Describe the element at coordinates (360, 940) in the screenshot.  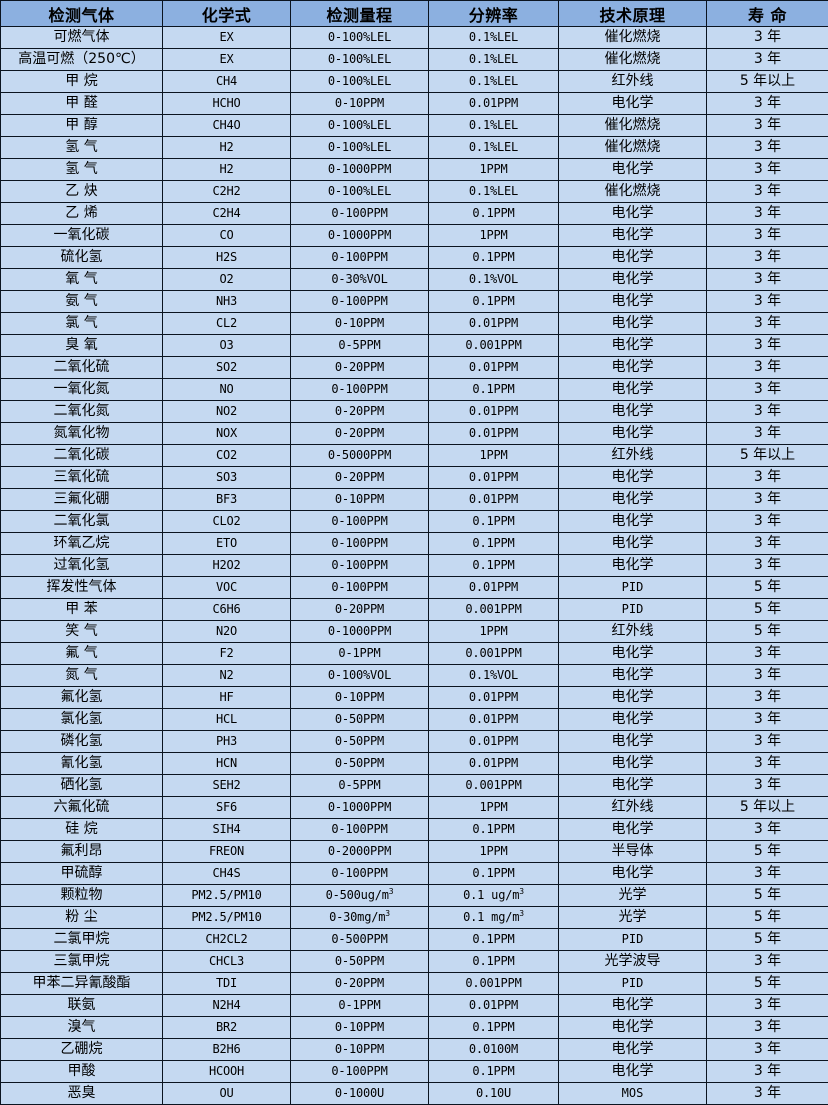
I see `cell-range: 0-500PPM` at that location.